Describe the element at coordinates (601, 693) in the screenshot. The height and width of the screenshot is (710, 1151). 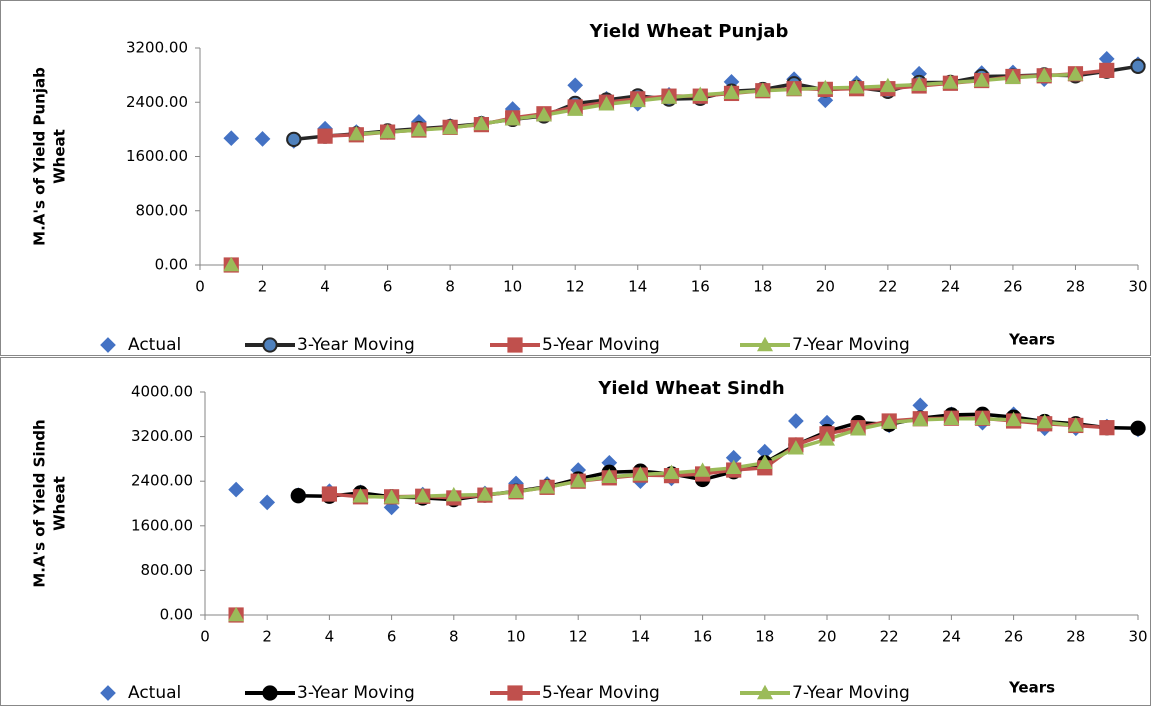
I see `legend-label: 5-Year Moving` at that location.